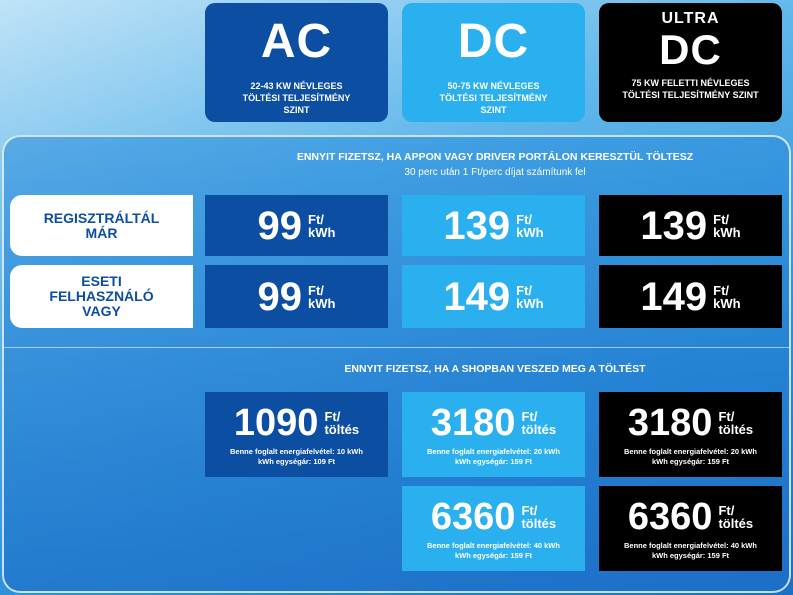 This screenshot has height=595, width=793. I want to click on row2-label-line3: VAGY, so click(101, 311).